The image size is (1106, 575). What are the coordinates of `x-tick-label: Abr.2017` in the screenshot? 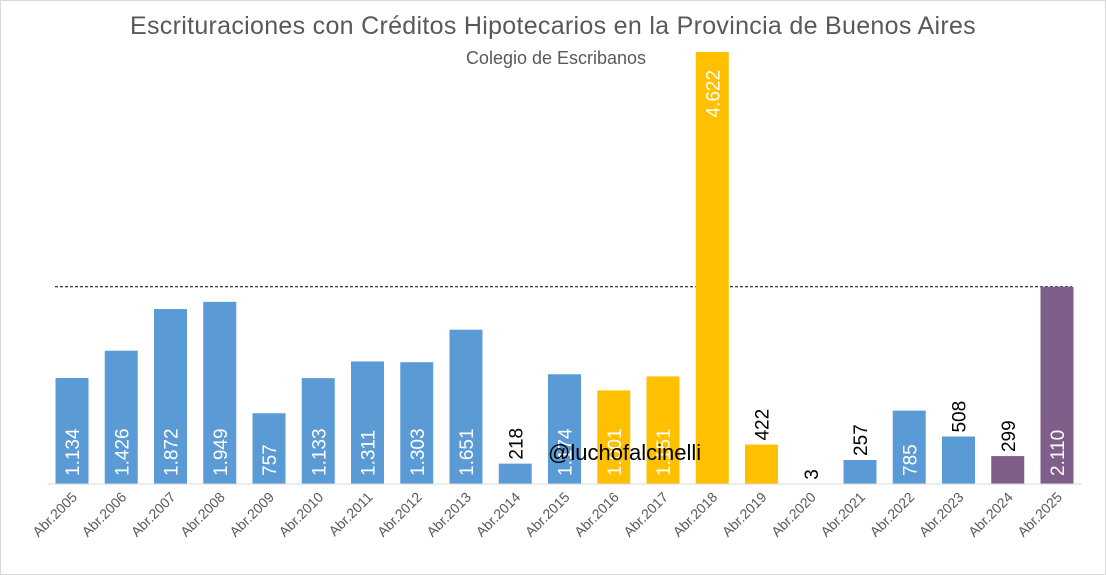 It's located at (645, 514).